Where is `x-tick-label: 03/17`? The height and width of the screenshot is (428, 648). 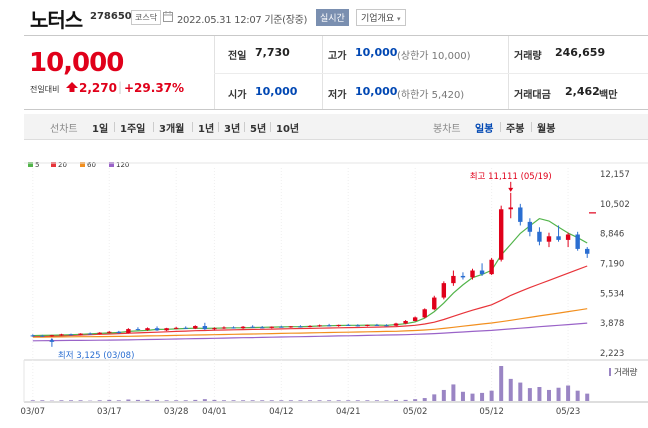
x-tick-label: 03/17 is located at coordinates (109, 412).